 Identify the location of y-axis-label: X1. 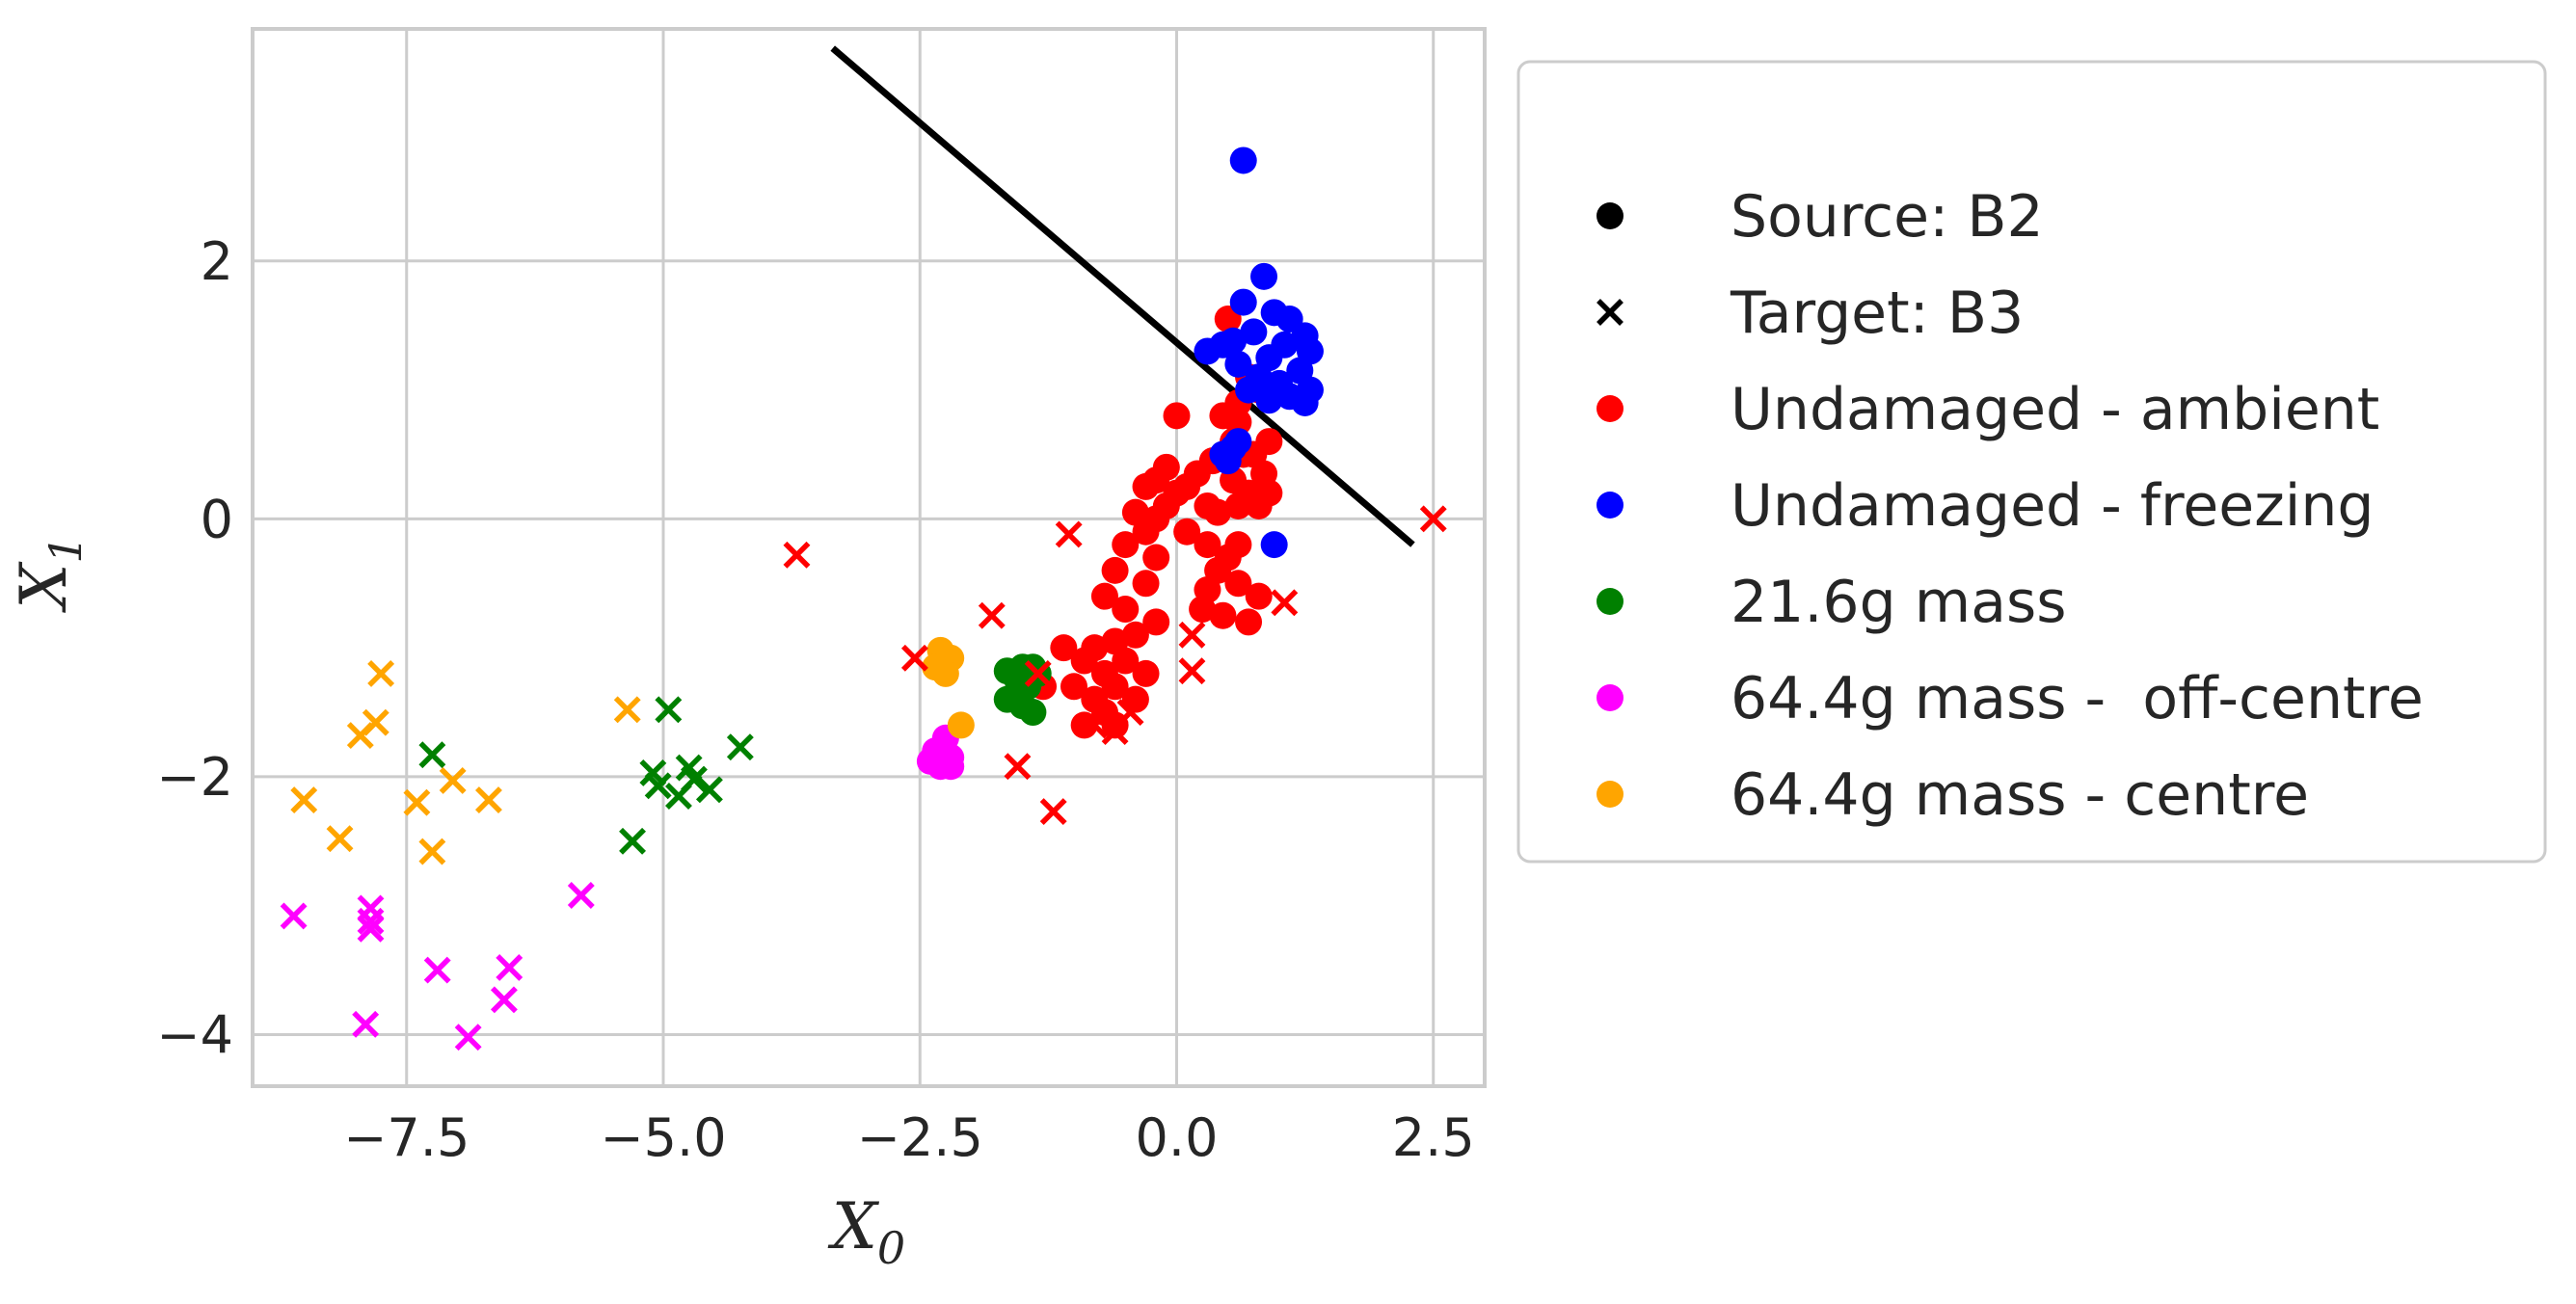
(49, 574).